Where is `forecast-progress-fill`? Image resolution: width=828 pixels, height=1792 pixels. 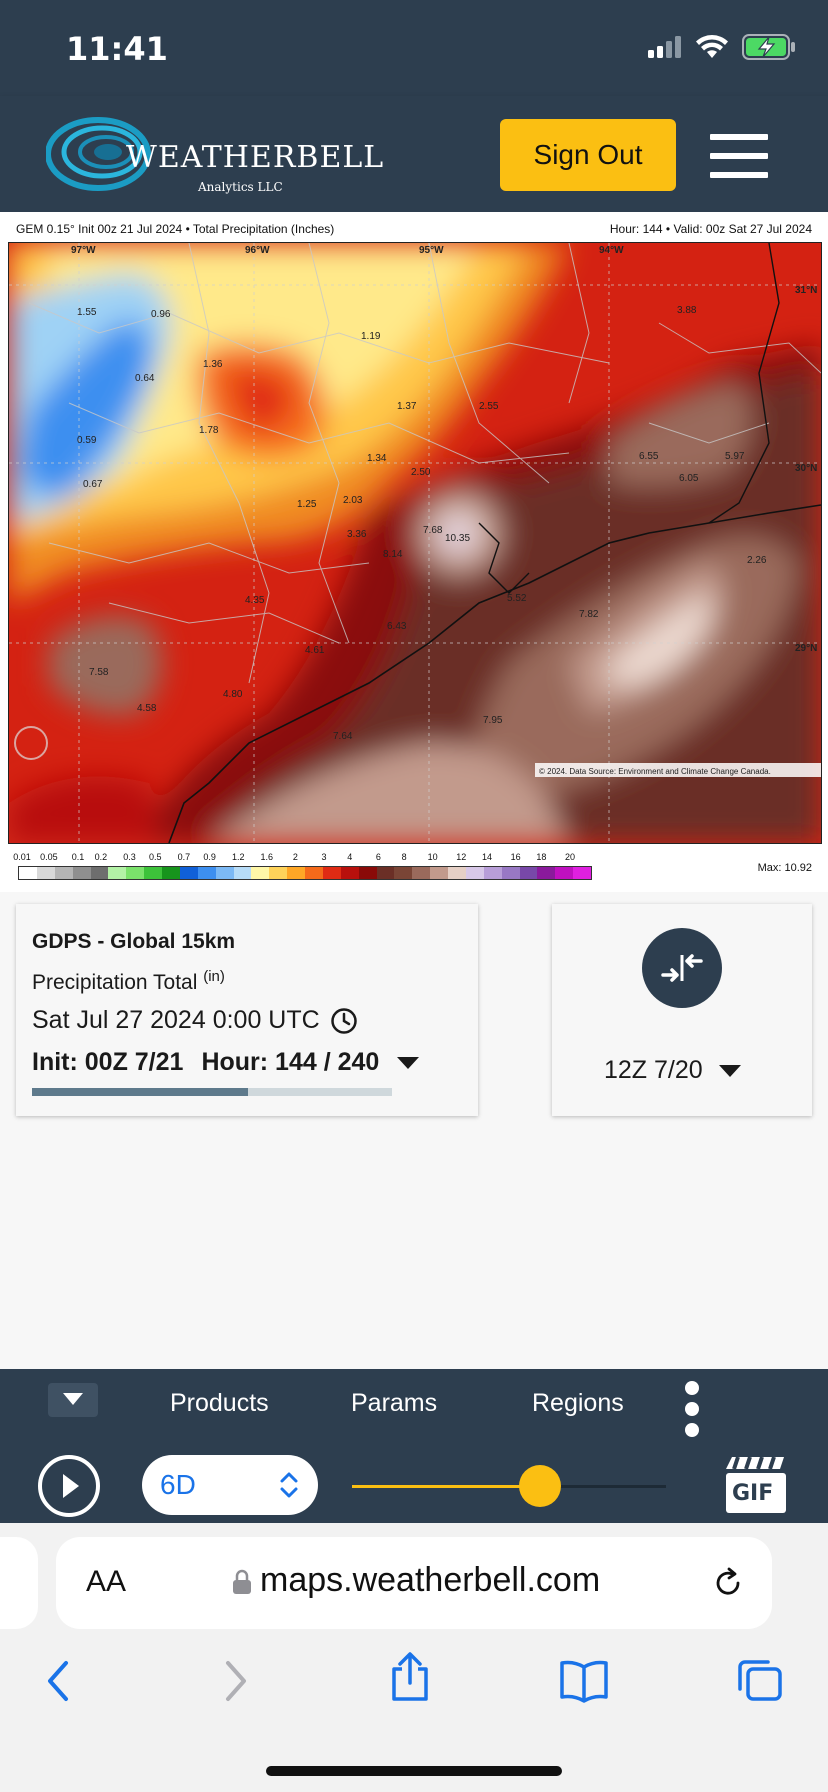 forecast-progress-fill is located at coordinates (140, 1092).